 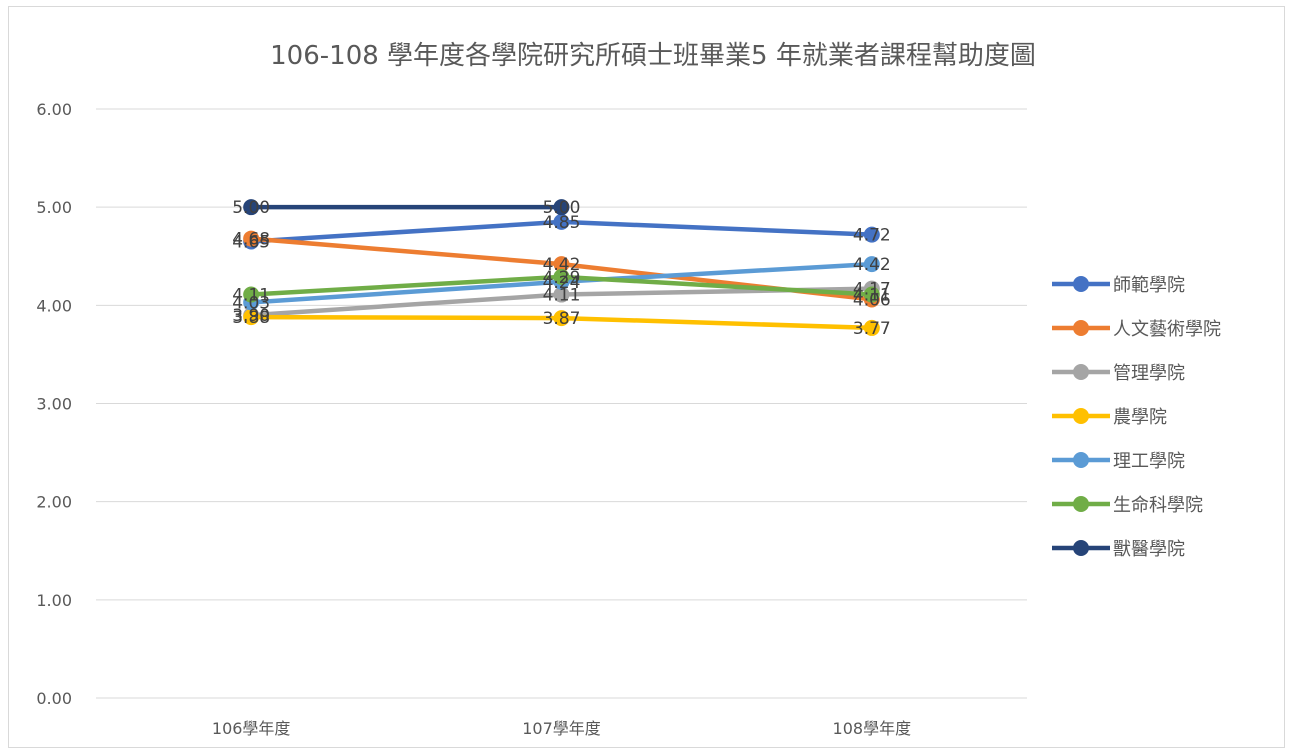 I want to click on data-label: 4.72, so click(x=872, y=236).